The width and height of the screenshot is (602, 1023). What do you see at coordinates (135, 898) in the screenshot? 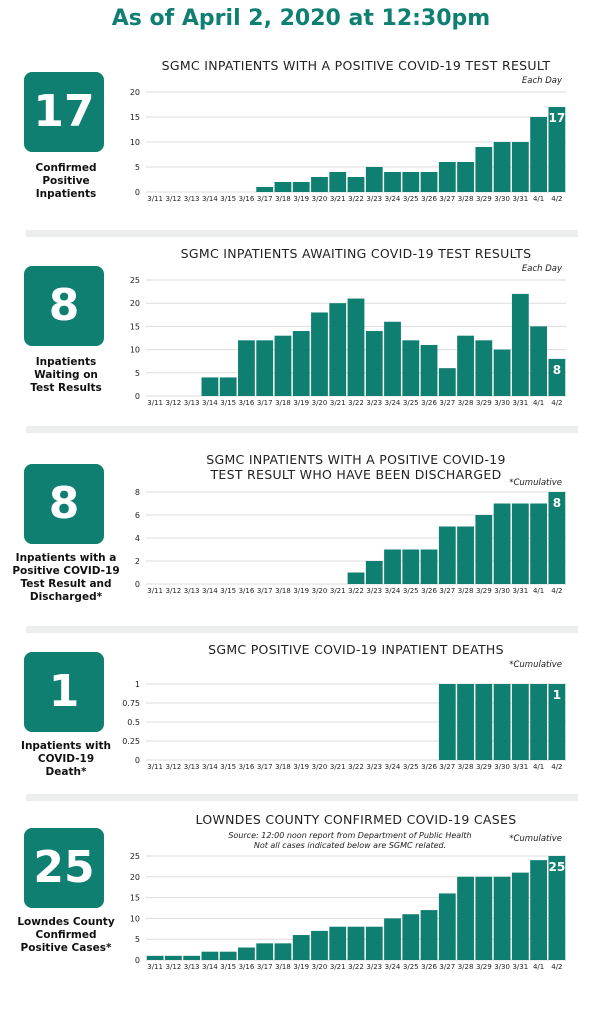
I see `y-tick-label: 15` at bounding box center [135, 898].